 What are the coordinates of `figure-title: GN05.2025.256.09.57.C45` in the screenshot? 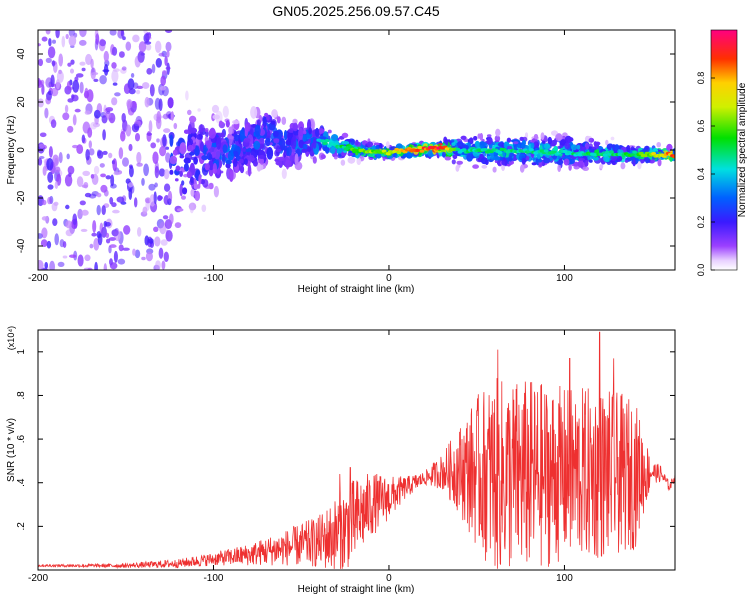 It's located at (356, 11).